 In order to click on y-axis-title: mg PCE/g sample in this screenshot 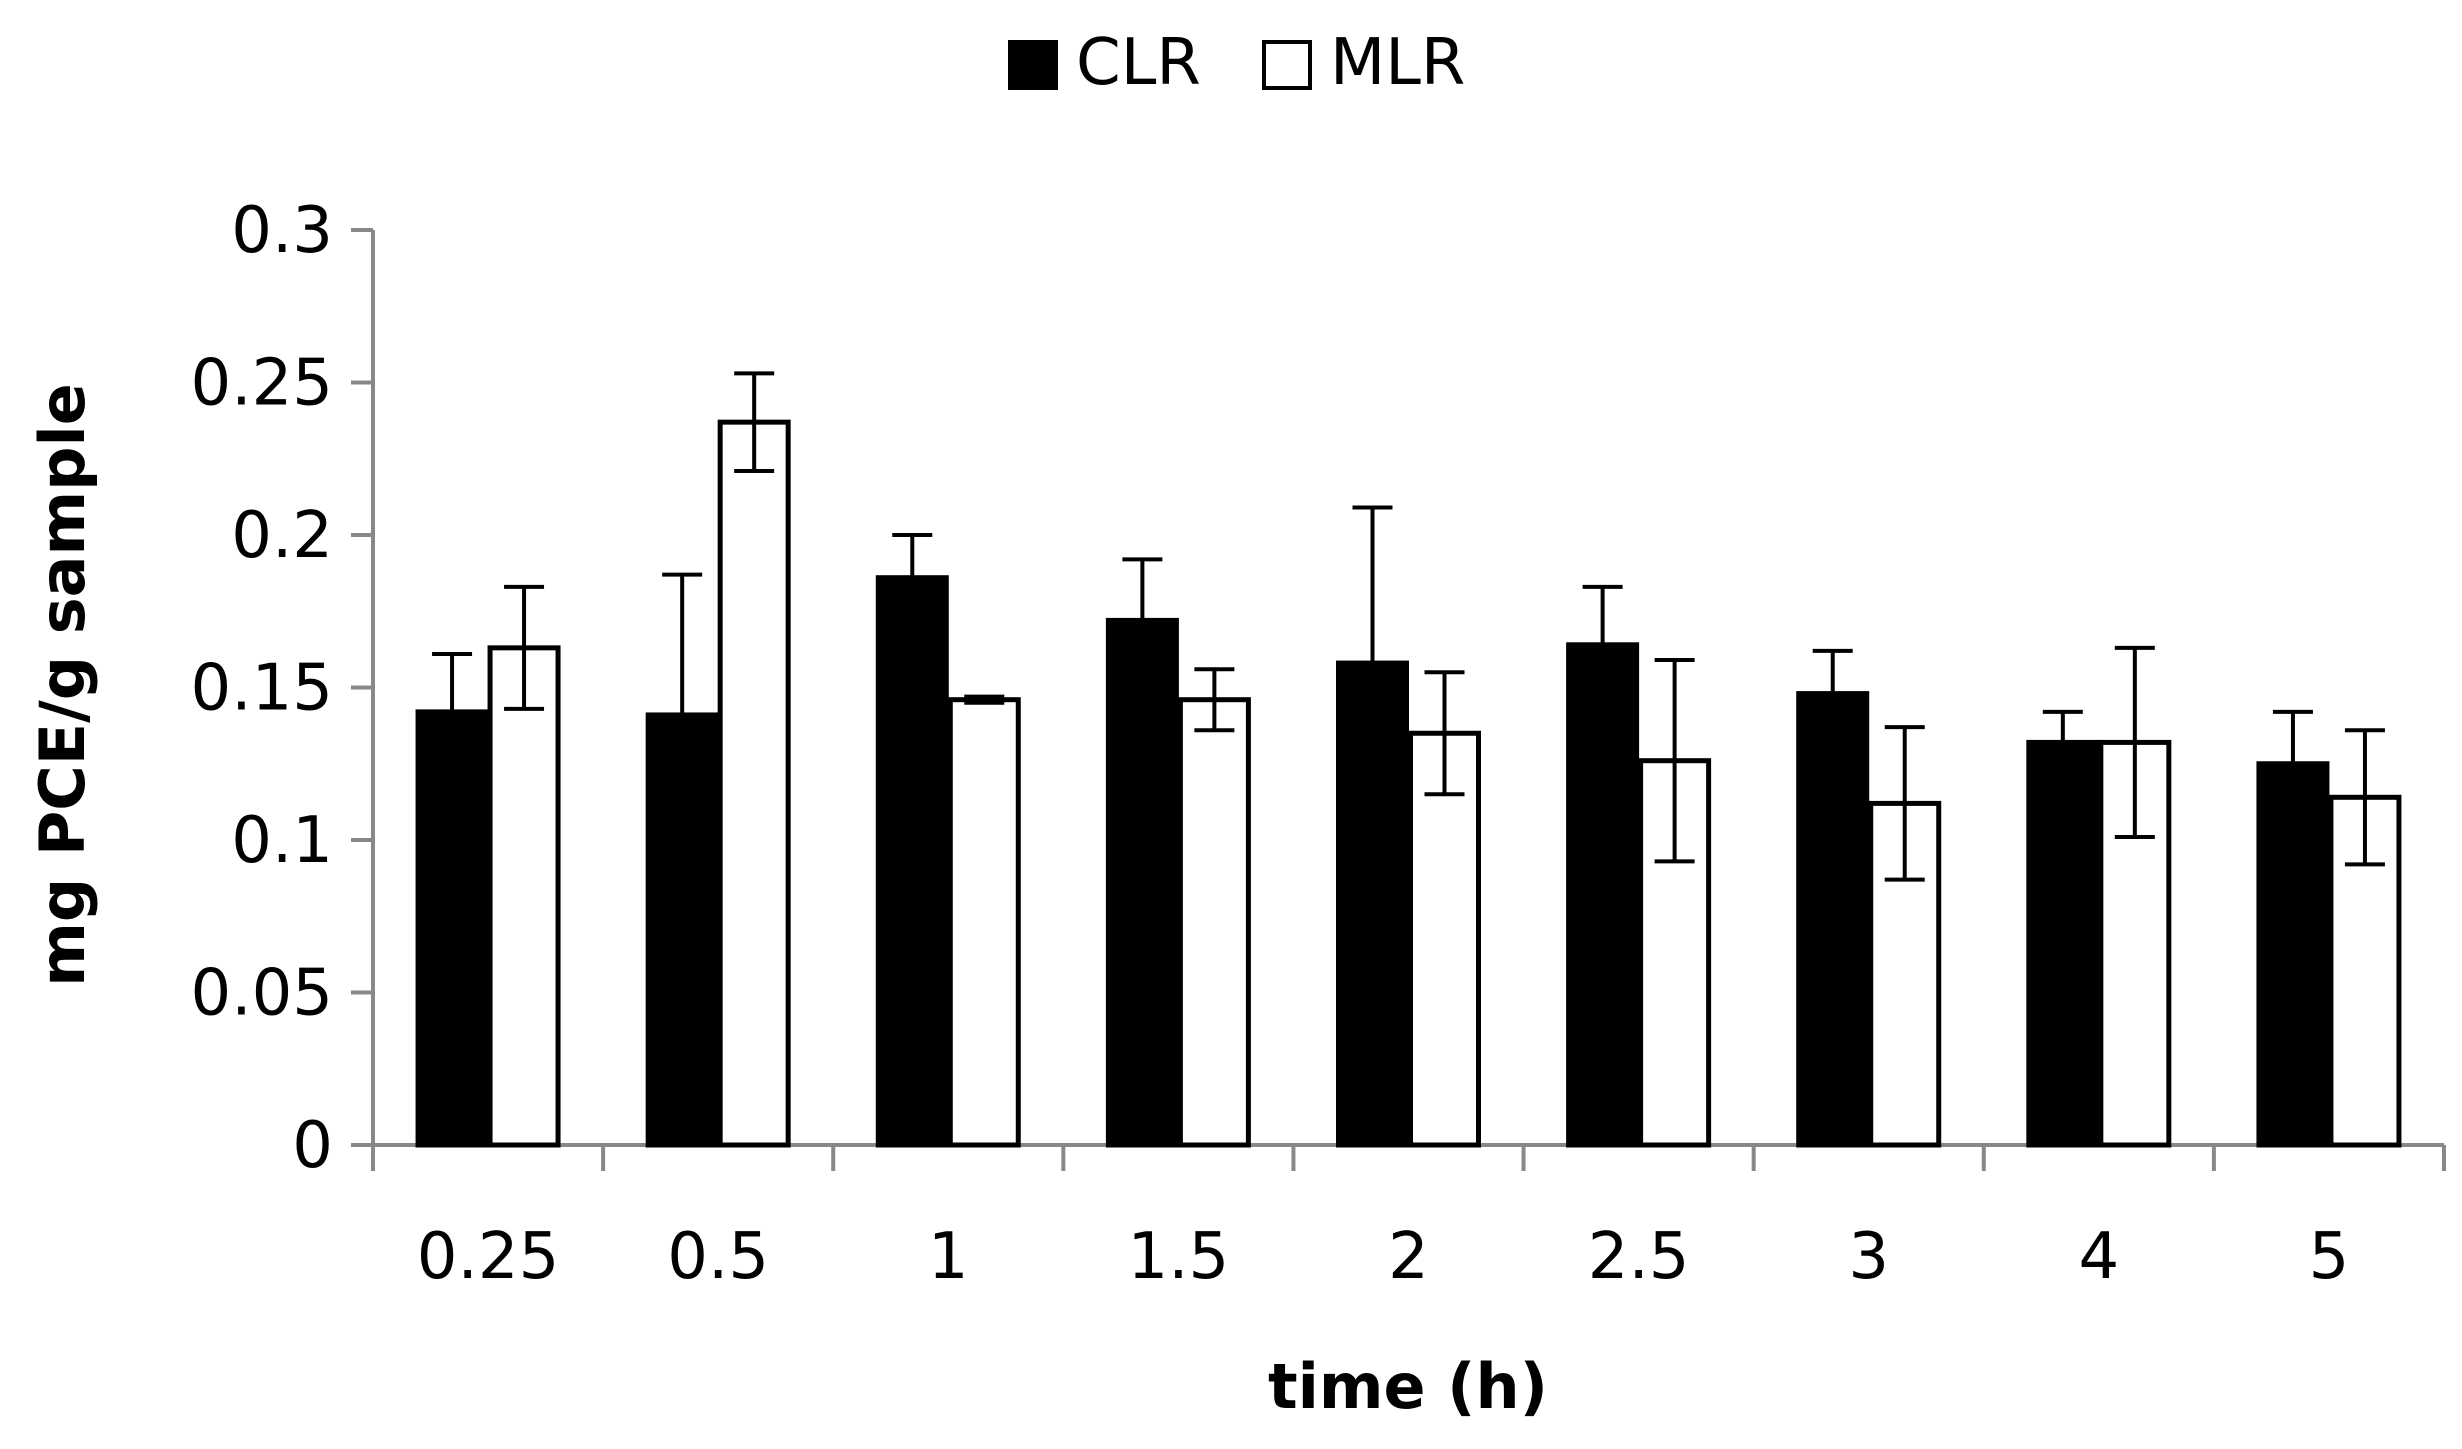, I will do `click(62, 685)`.